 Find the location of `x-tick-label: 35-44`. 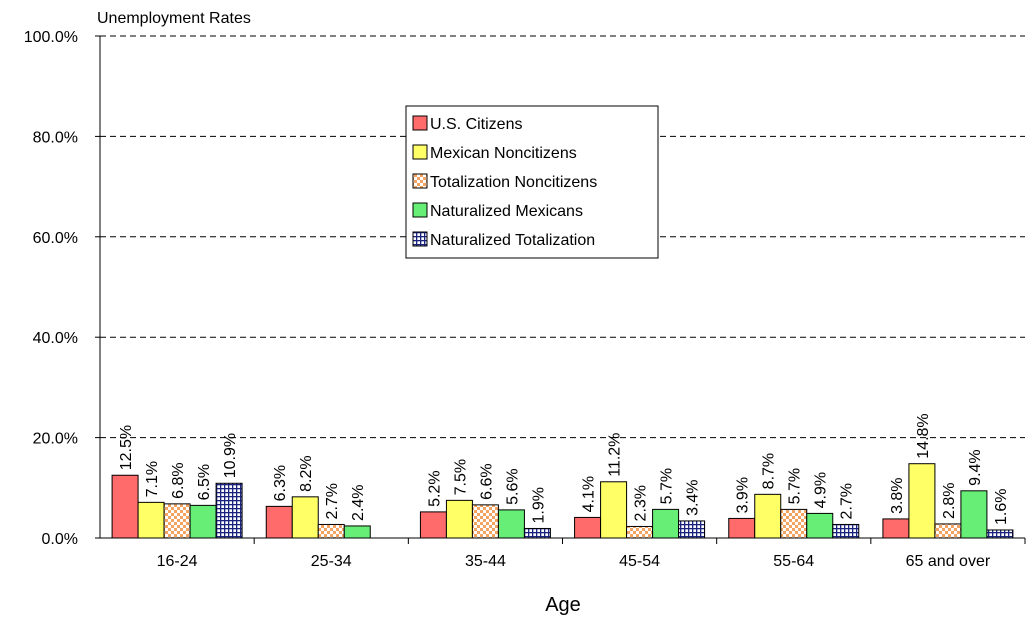

x-tick-label: 35-44 is located at coordinates (485, 561).